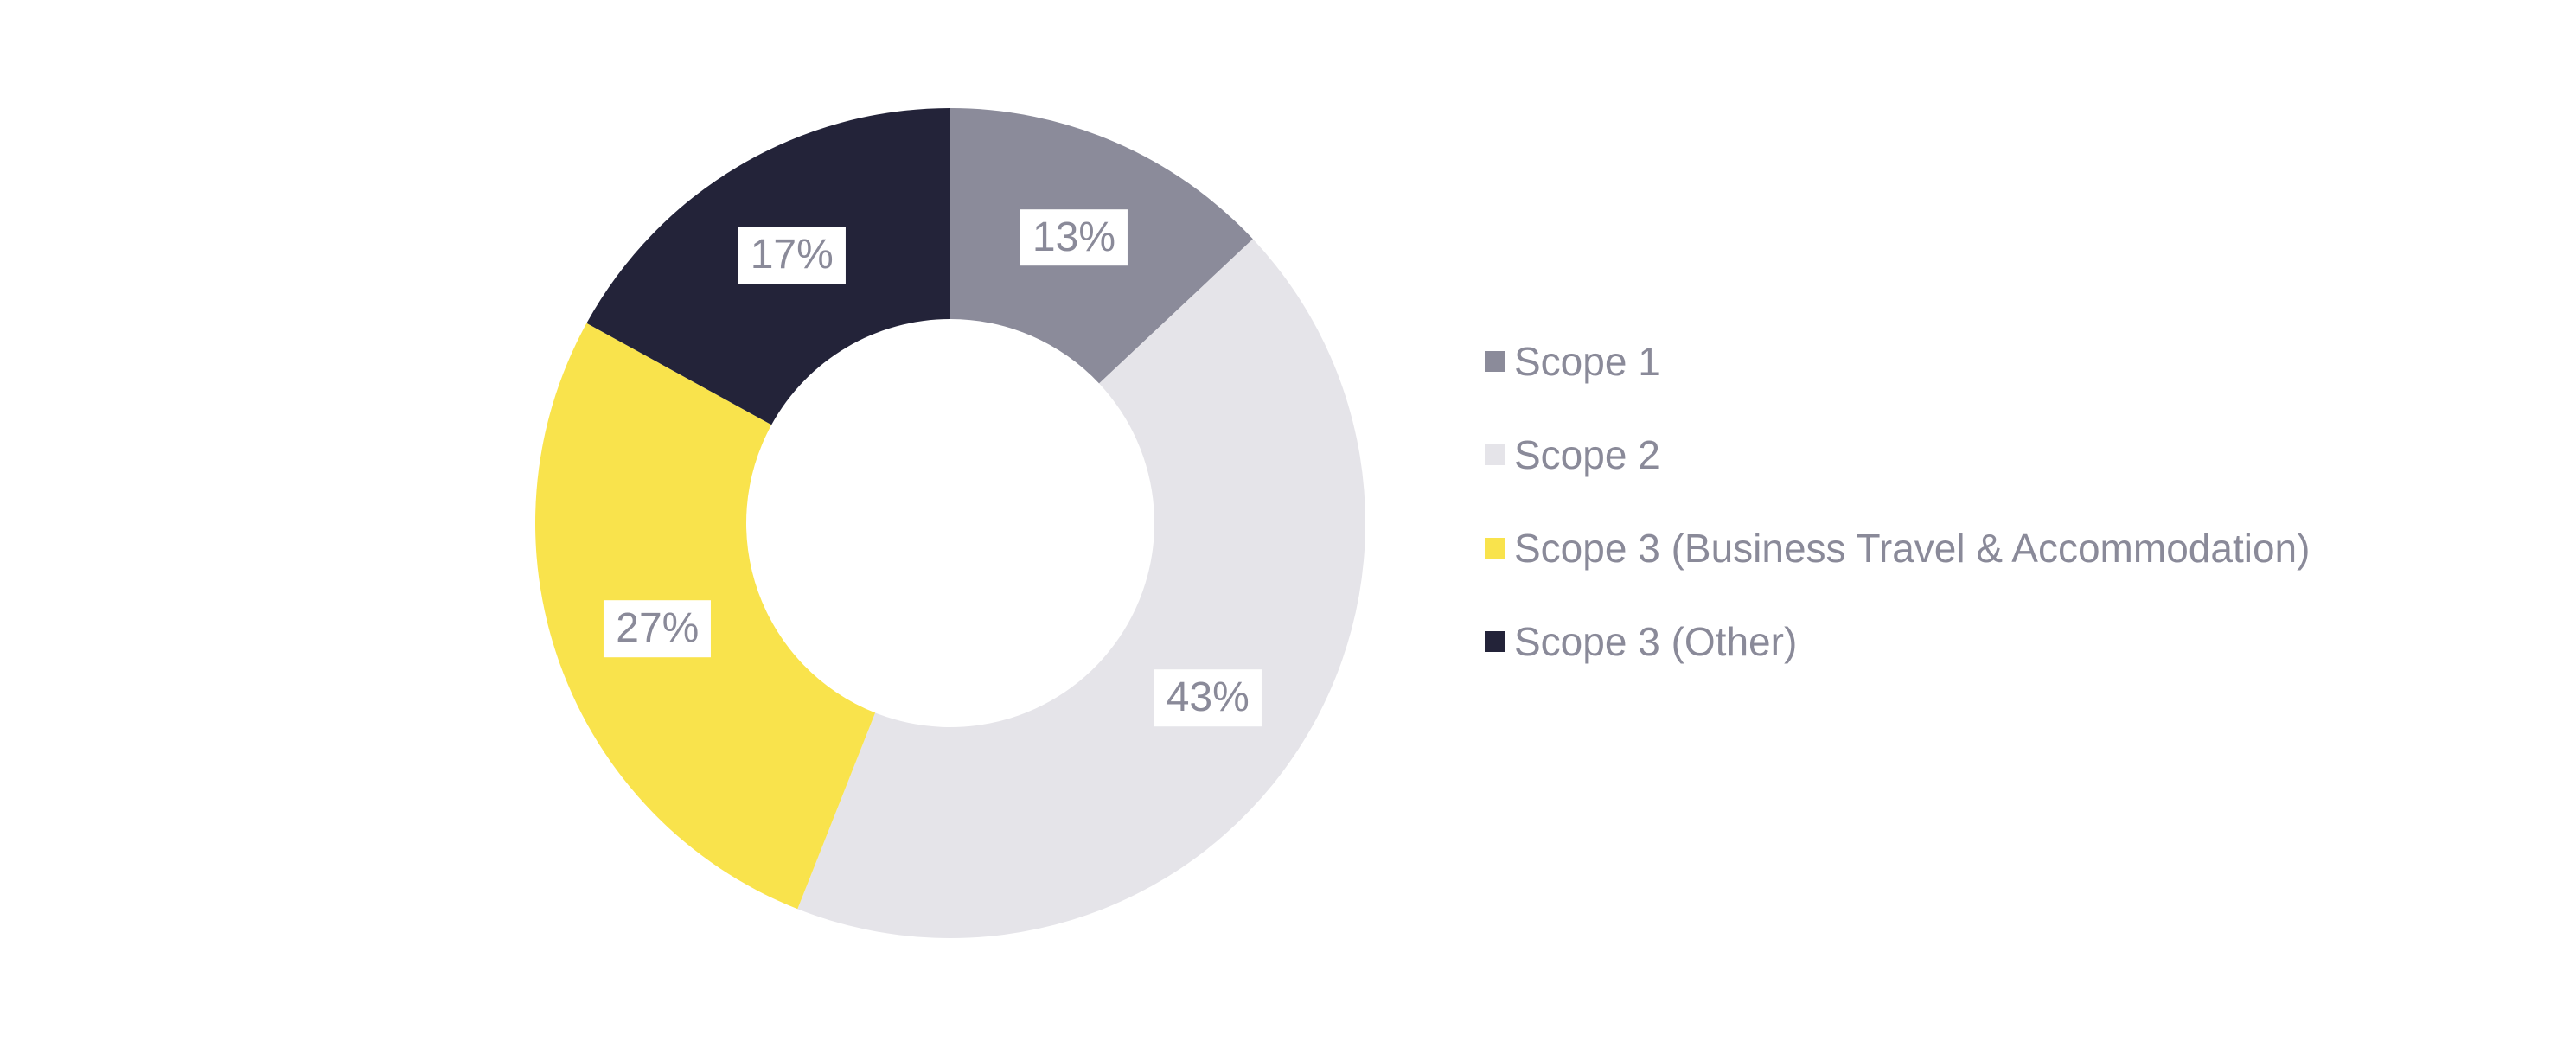  I want to click on donut-slice, so click(1081, 589).